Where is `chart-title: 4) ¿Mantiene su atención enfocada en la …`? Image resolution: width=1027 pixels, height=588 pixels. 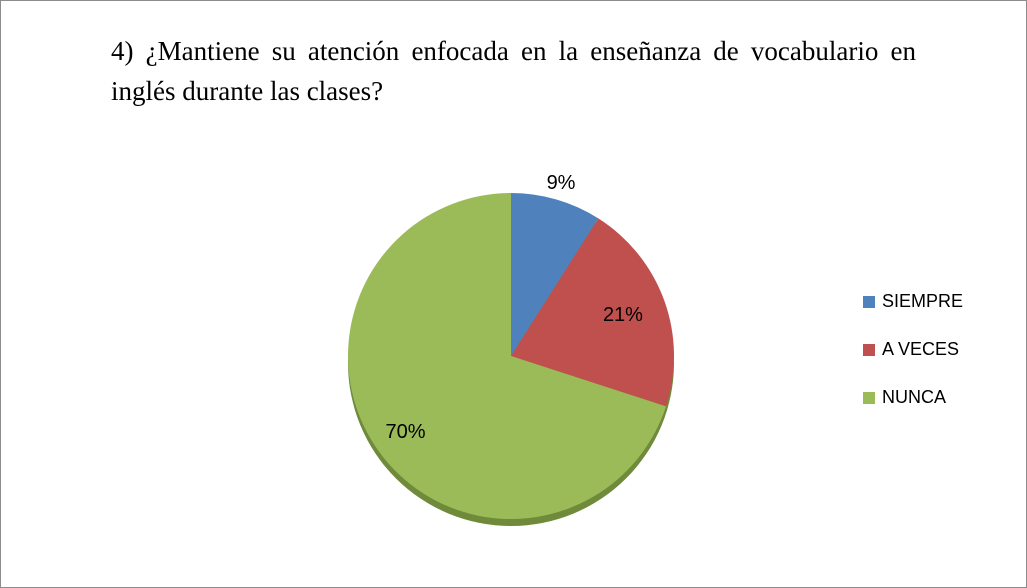 chart-title: 4) ¿Mantiene su atención enfocada en la … is located at coordinates (513, 71).